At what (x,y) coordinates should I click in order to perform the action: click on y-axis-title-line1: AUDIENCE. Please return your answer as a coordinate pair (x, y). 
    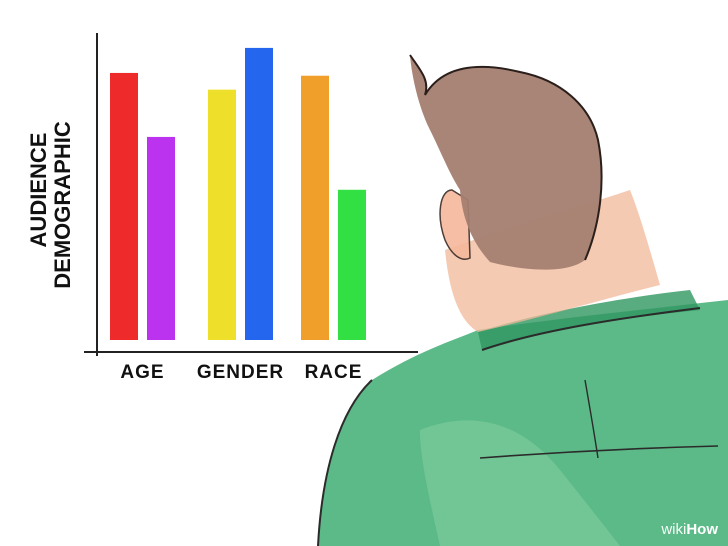
    Looking at the image, I should click on (38, 190).